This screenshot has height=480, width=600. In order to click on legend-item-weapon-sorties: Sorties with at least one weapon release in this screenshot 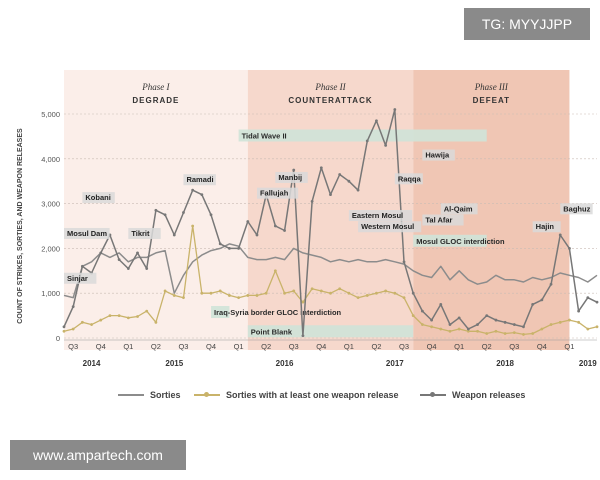, I will do `click(296, 395)`.